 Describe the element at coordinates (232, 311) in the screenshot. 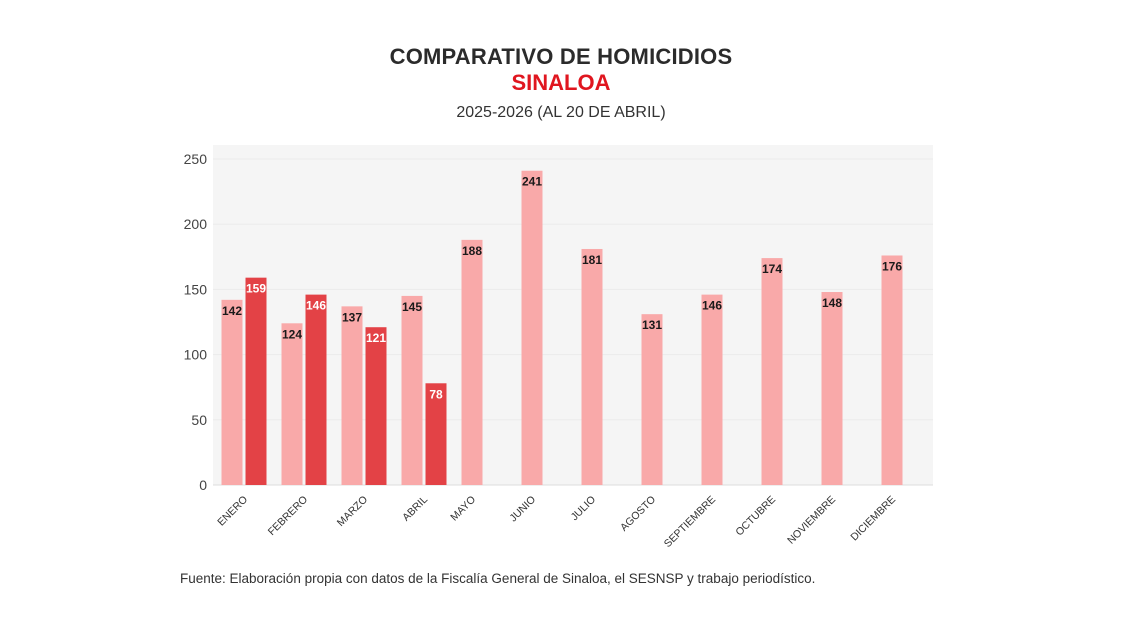

I see `data-label: 142` at that location.